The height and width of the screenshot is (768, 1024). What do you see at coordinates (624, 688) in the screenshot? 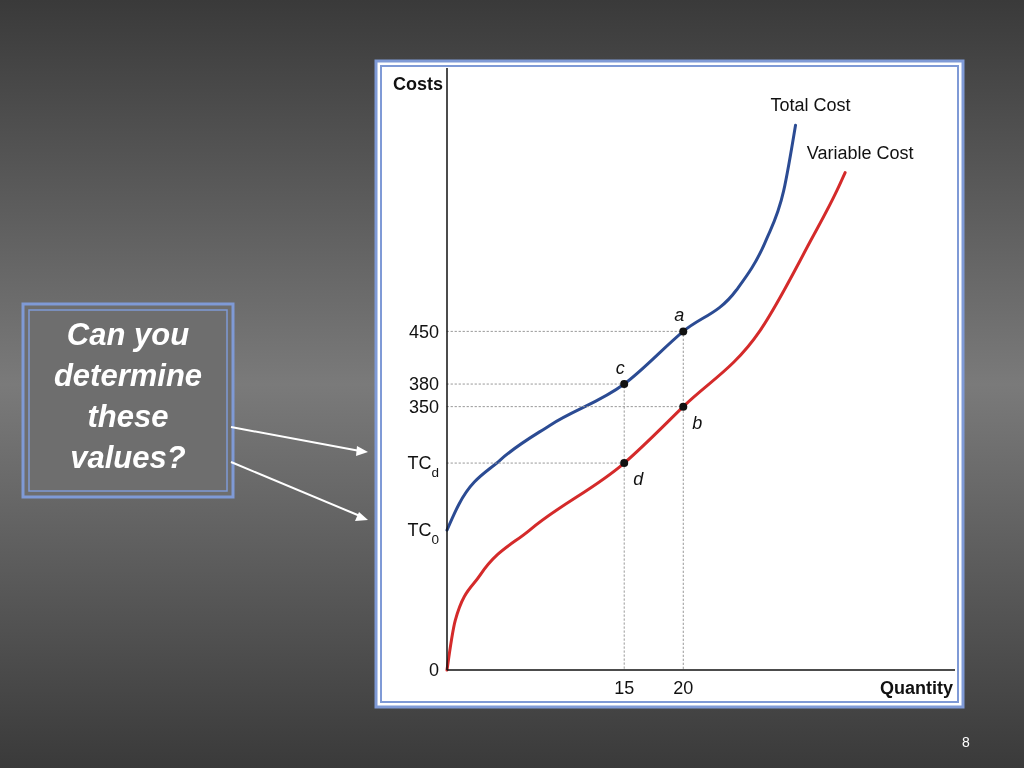
I see `x-tick-label: 15` at bounding box center [624, 688].